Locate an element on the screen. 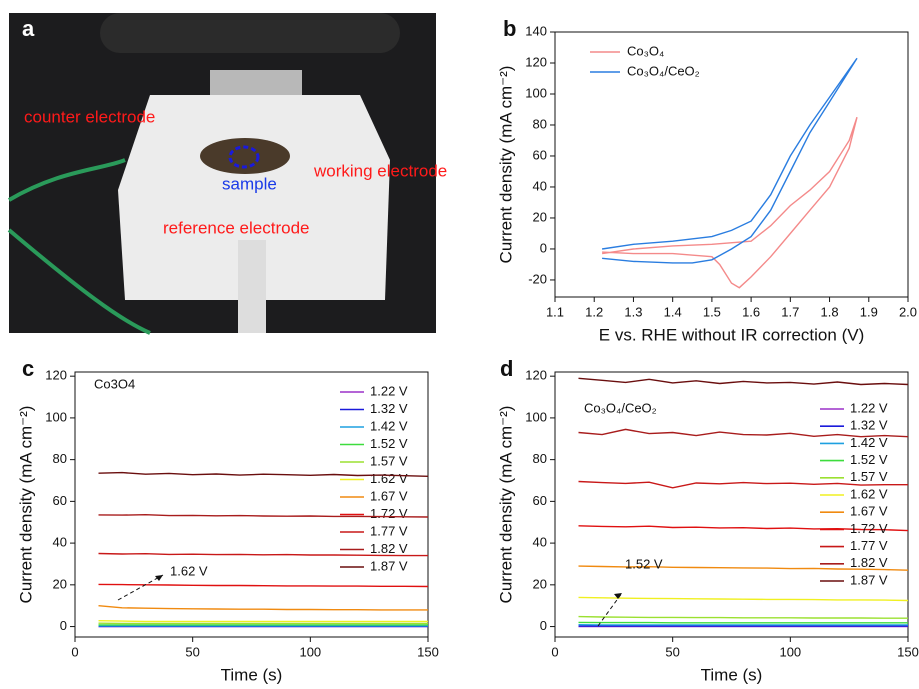 This screenshot has width=919, height=689. x-tick-label: 1.4 is located at coordinates (673, 311).